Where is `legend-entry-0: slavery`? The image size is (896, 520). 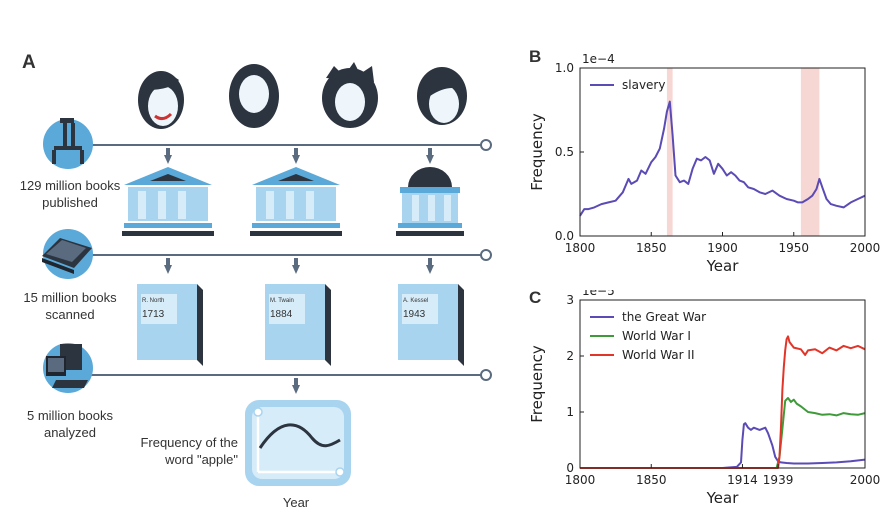 legend-entry-0: slavery is located at coordinates (643, 85).